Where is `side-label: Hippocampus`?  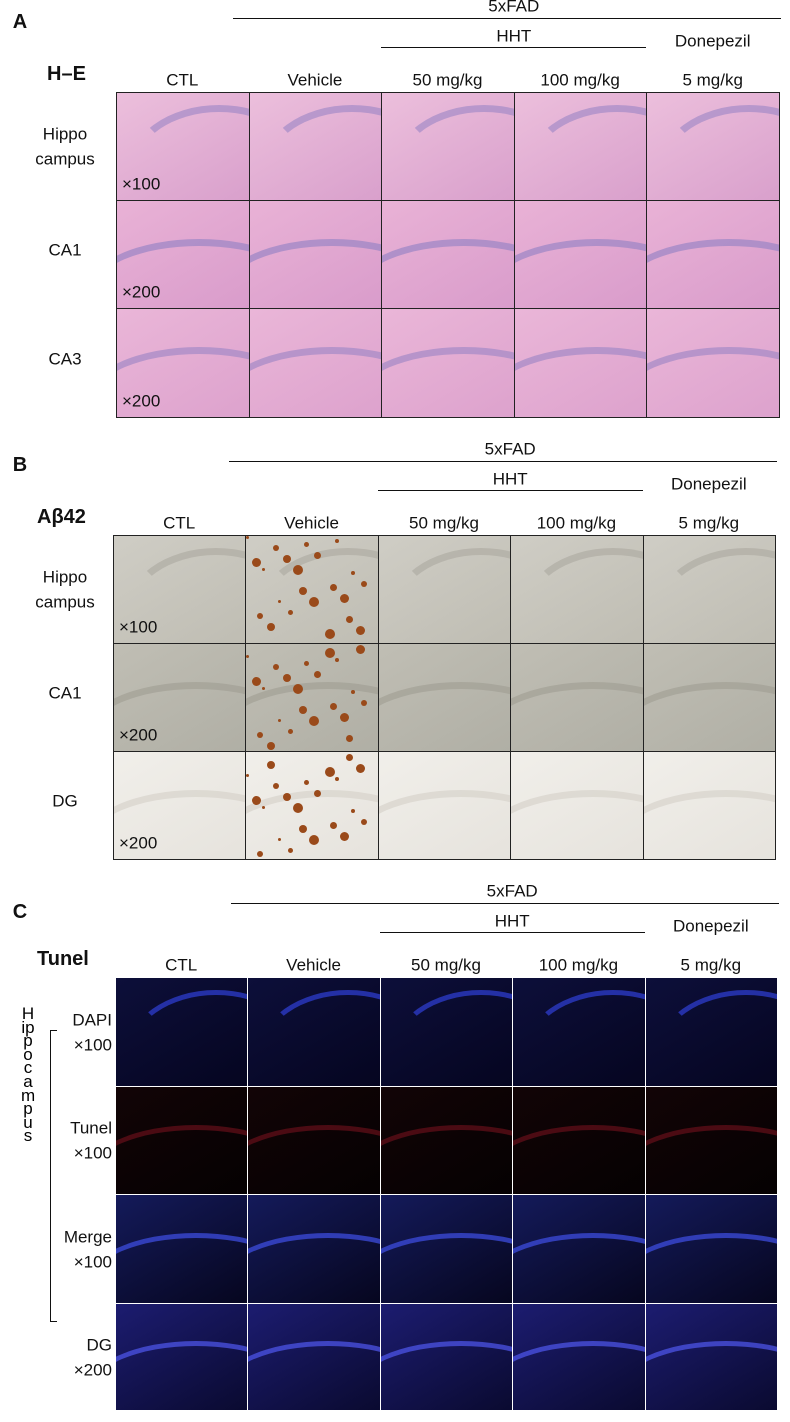 side-label: Hippocampus is located at coordinates (28, 1075).